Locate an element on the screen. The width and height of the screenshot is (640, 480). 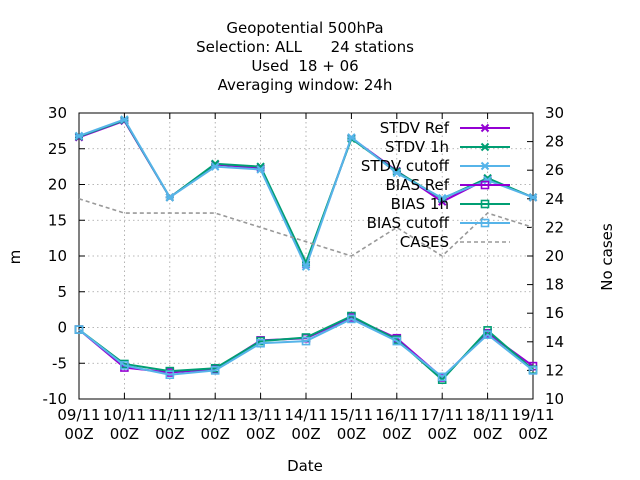
x-tick-label: 16/11 00Z is located at coordinates (396, 424).